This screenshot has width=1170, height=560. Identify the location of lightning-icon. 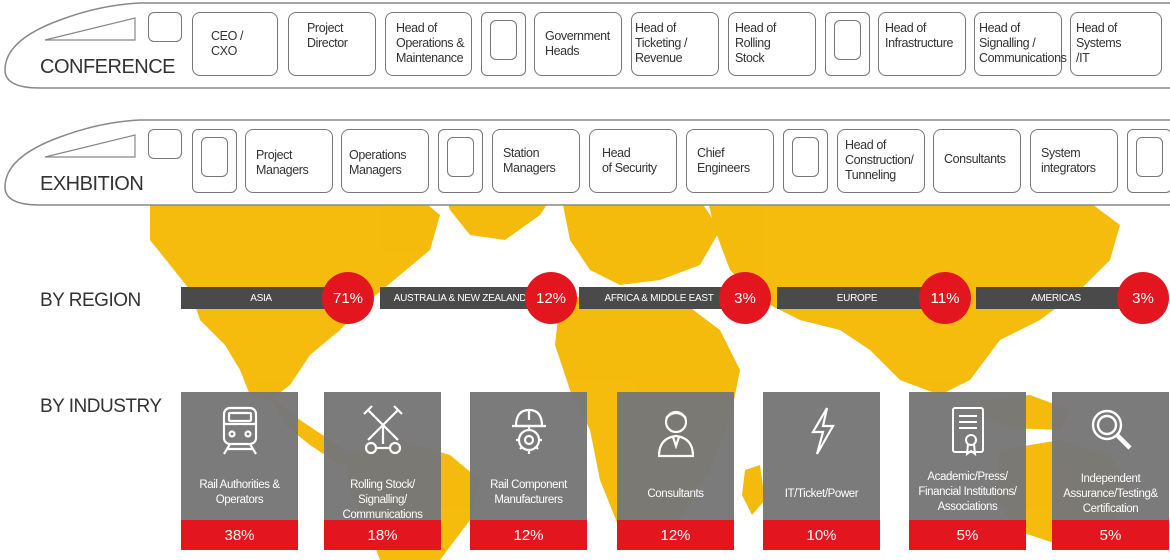
(821, 431).